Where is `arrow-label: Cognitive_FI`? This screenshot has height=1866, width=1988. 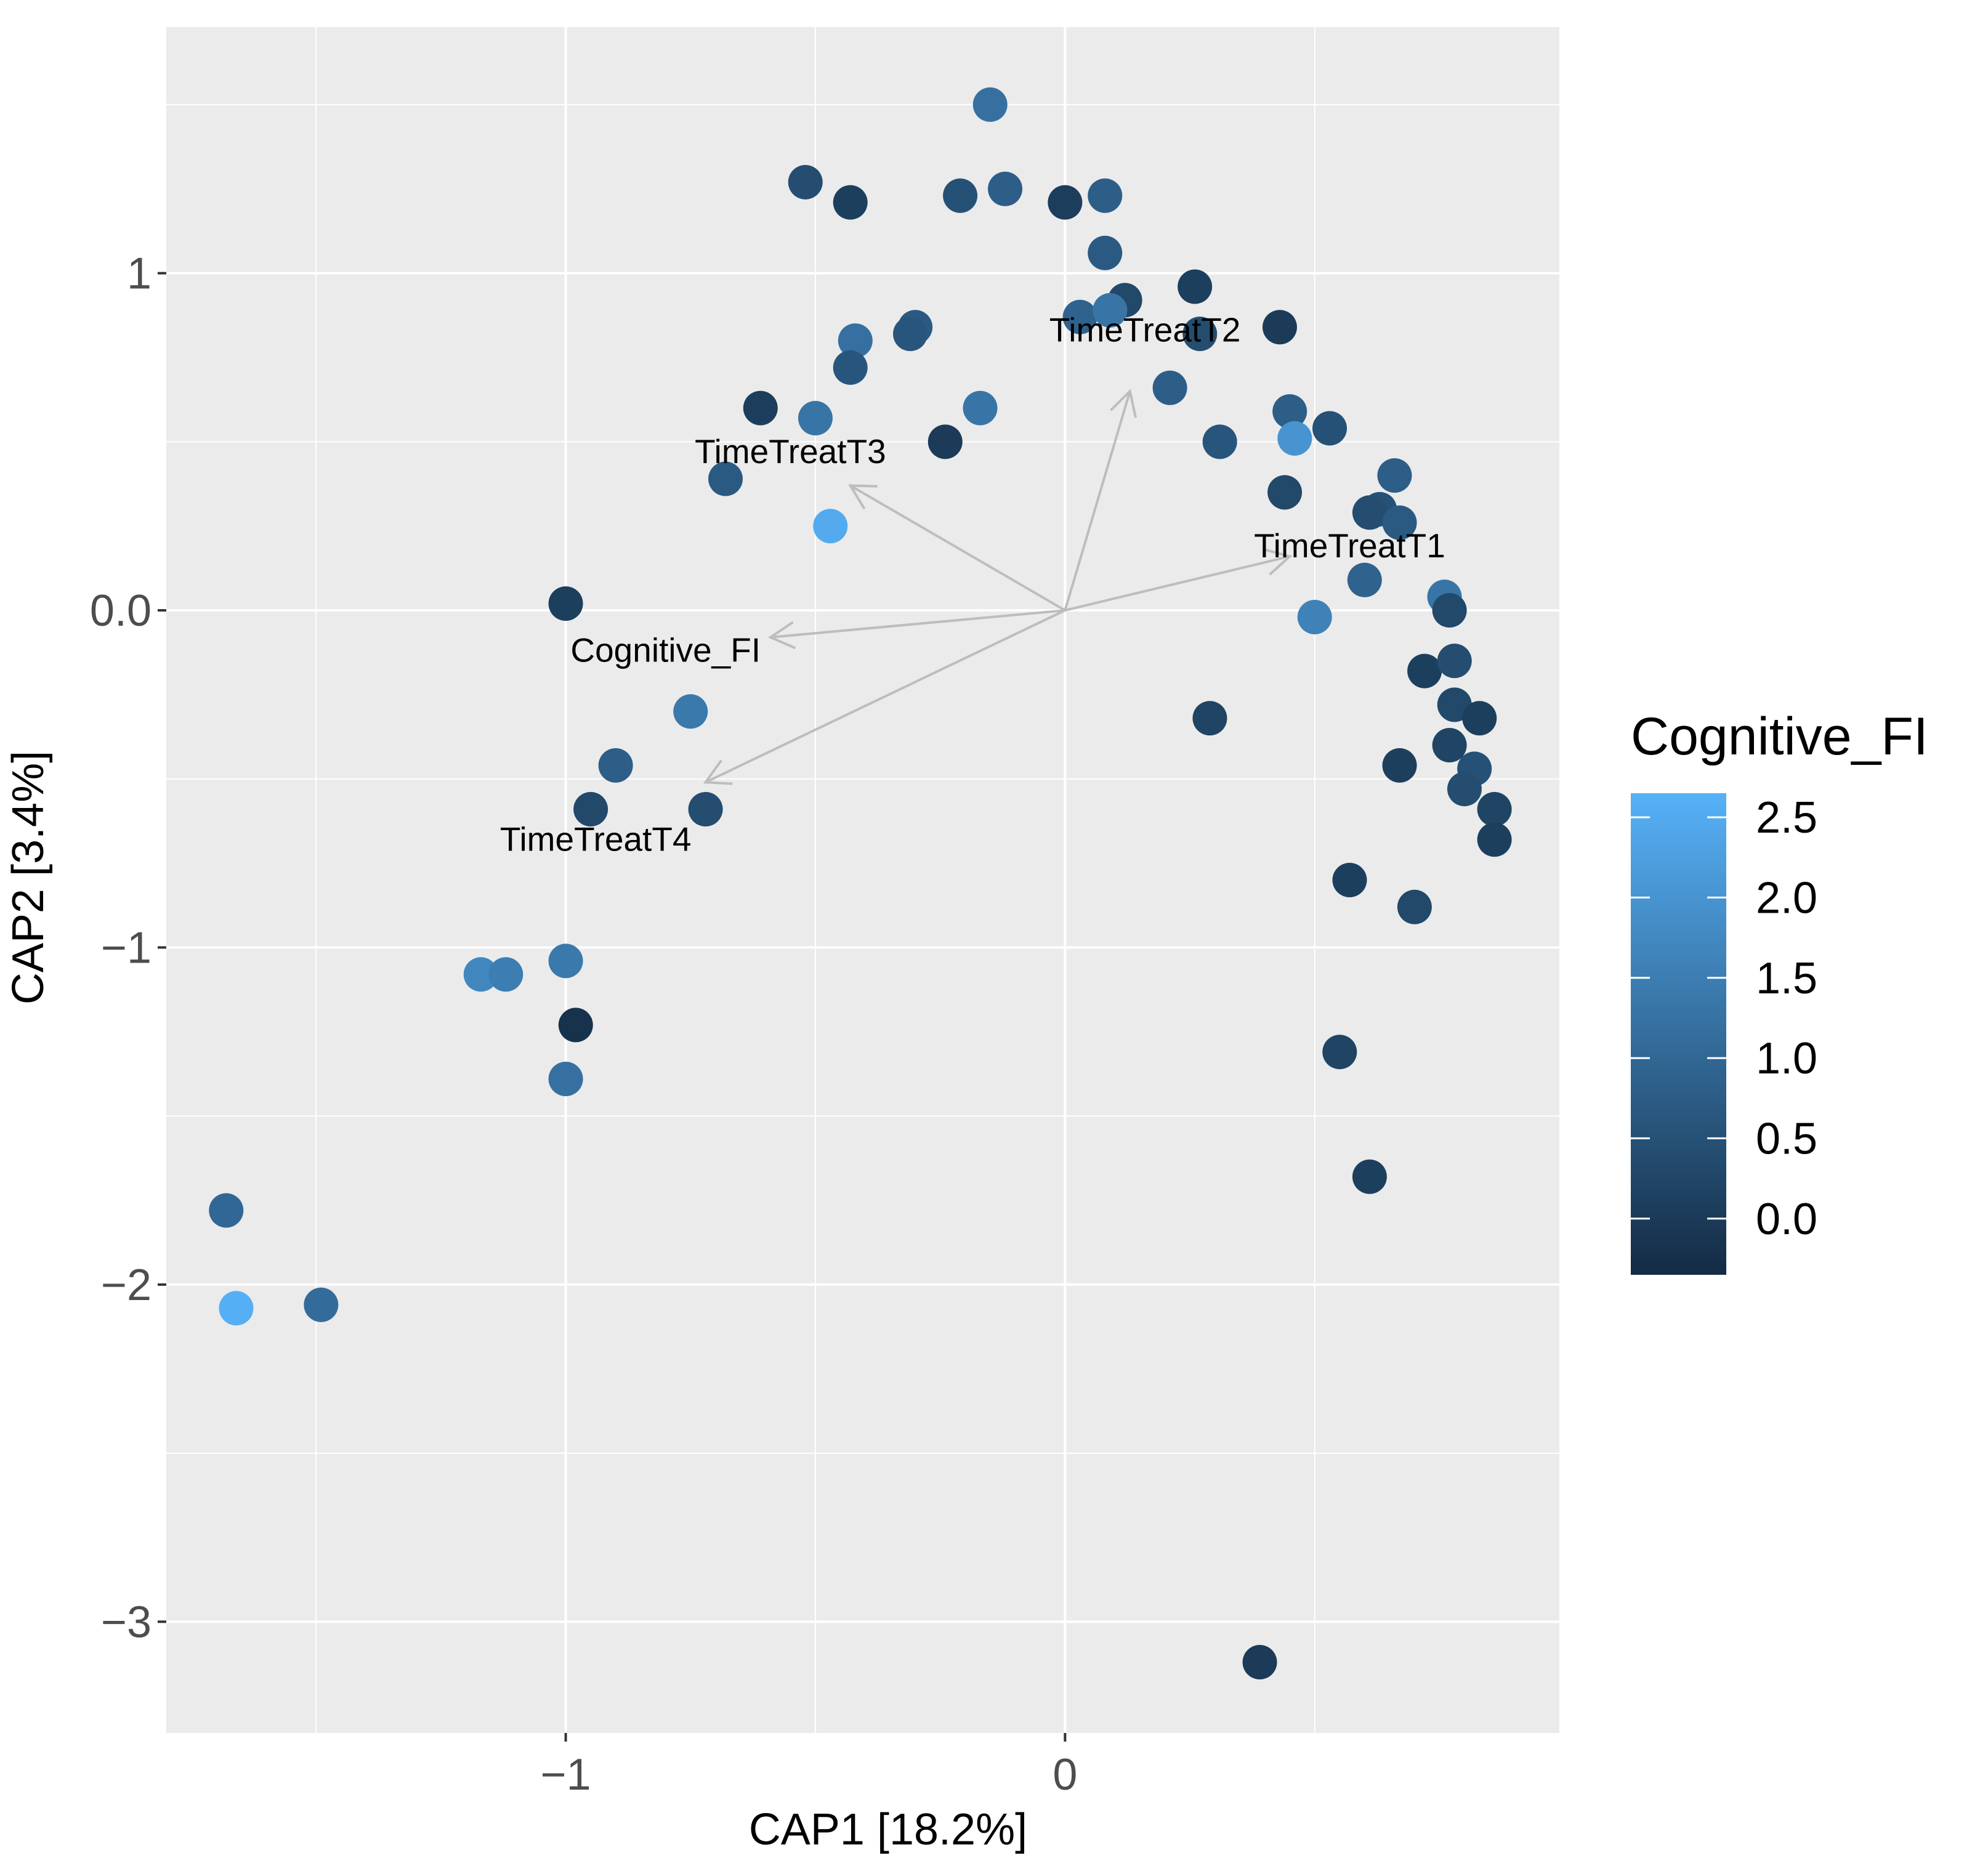
arrow-label: Cognitive_FI is located at coordinates (665, 650).